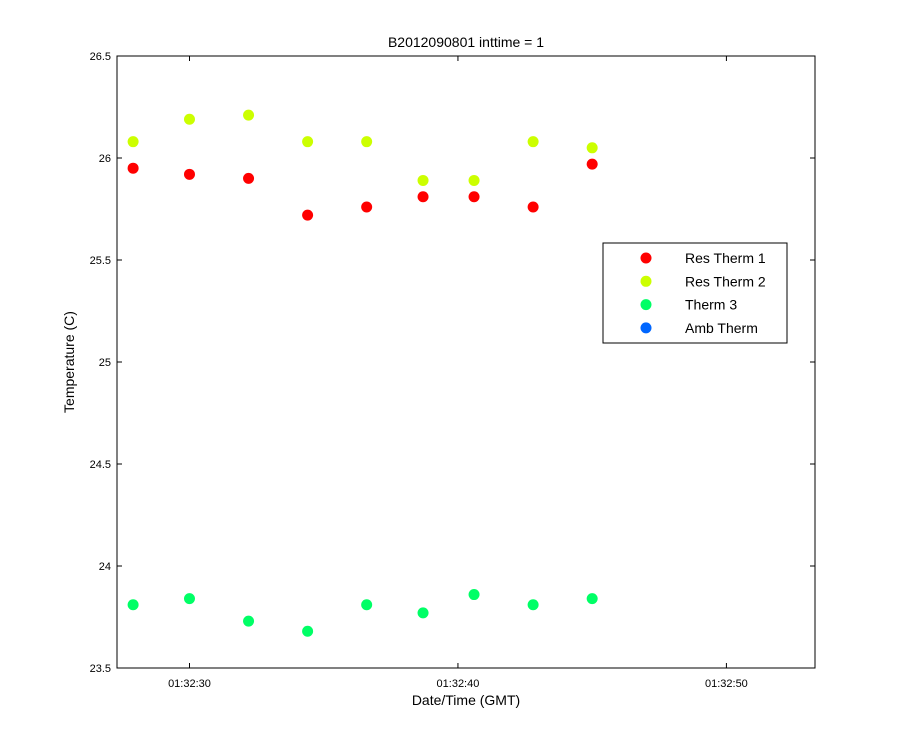 This screenshot has height=750, width=900. What do you see at coordinates (189, 684) in the screenshot?
I see `x-tick-label: 01:32:30` at bounding box center [189, 684].